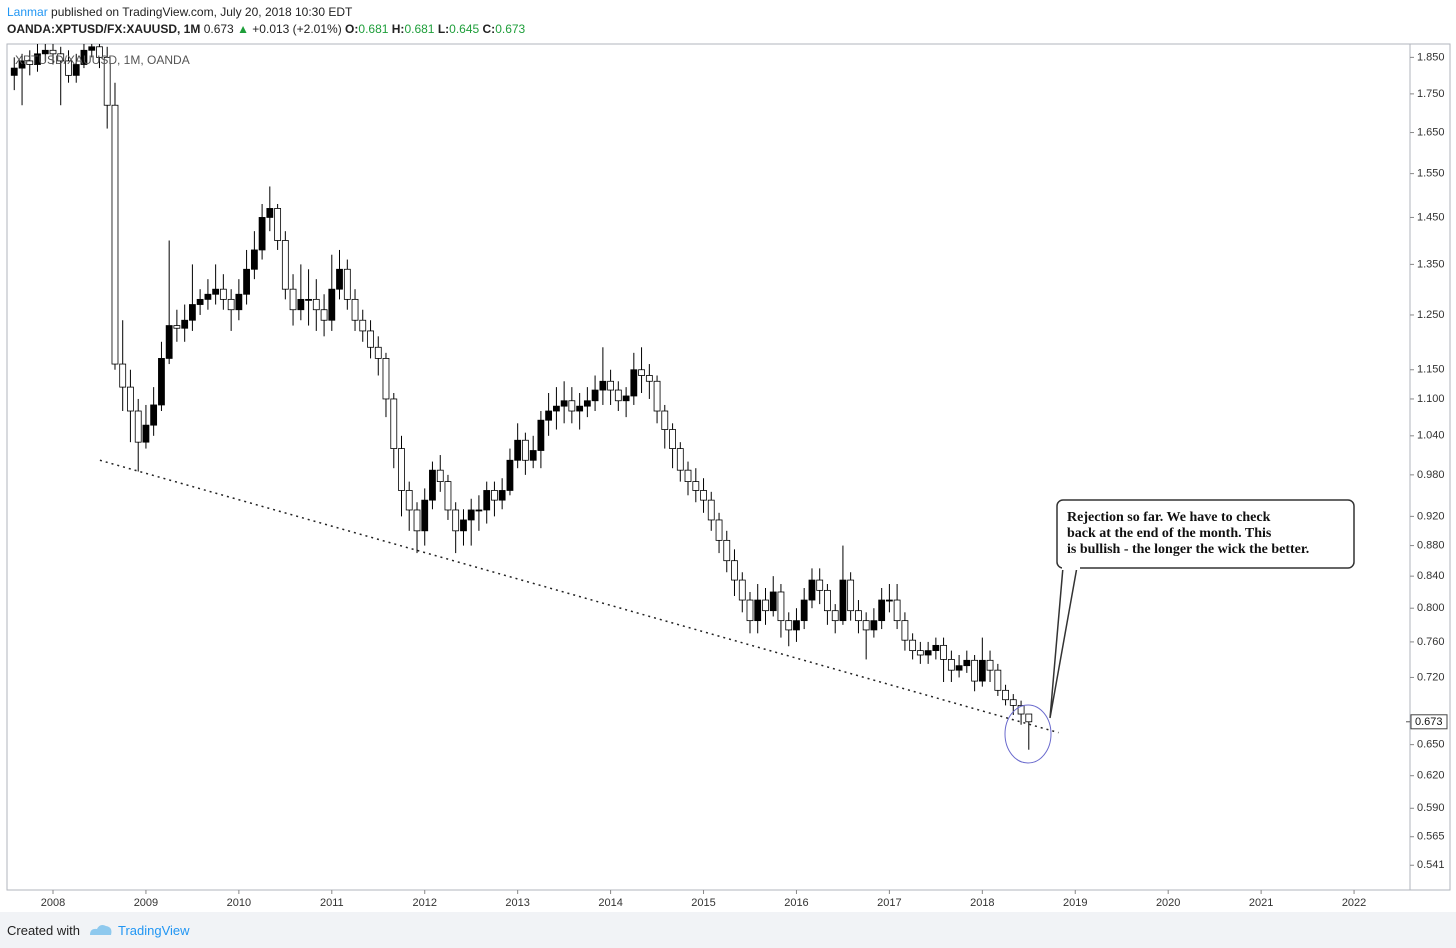 The width and height of the screenshot is (1456, 948). Describe the element at coordinates (332, 903) in the screenshot. I see `x-tick-label: 2011` at that location.